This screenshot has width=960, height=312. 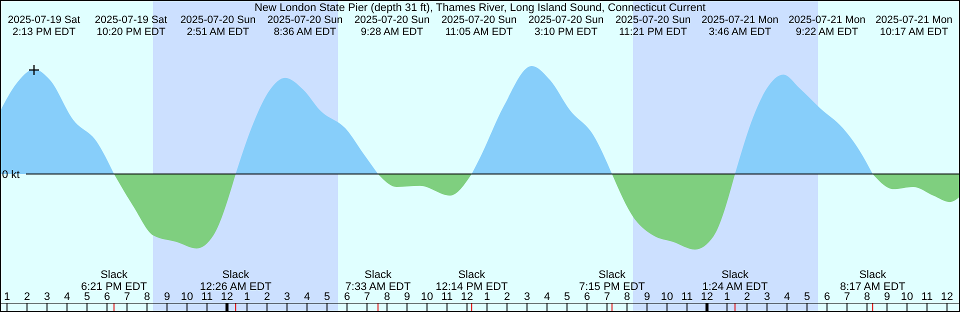 I want to click on annotation: Slack 7:15 PM EDT, so click(x=612, y=281).